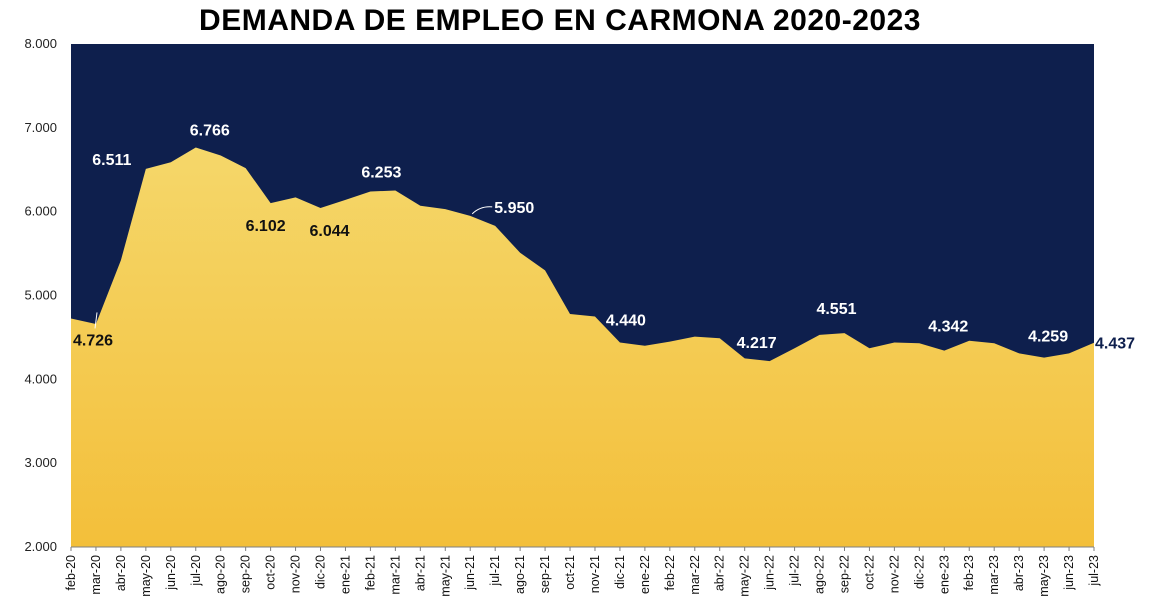 This screenshot has height=606, width=1158. I want to click on x-tick-label: jun-22, so click(770, 573).